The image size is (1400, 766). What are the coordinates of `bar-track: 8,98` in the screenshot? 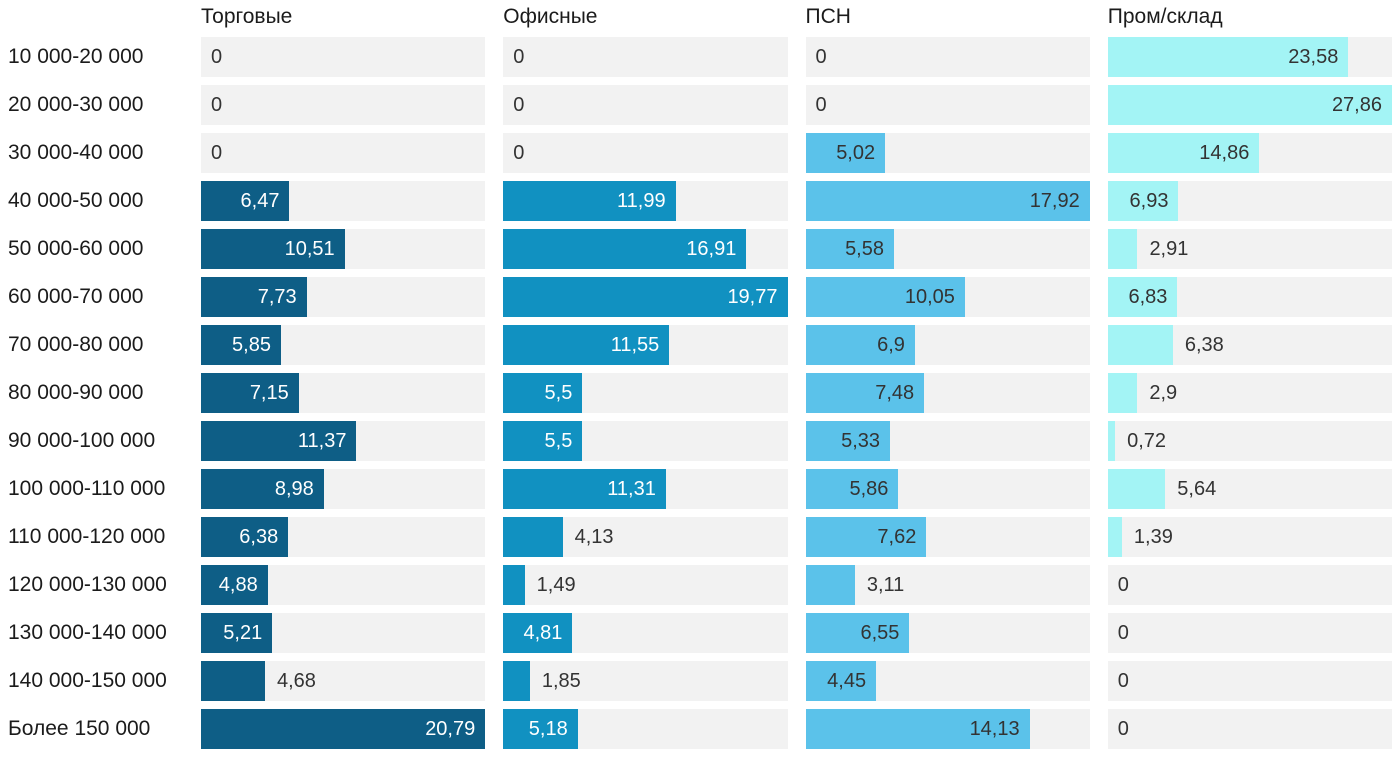 It's located at (343, 489).